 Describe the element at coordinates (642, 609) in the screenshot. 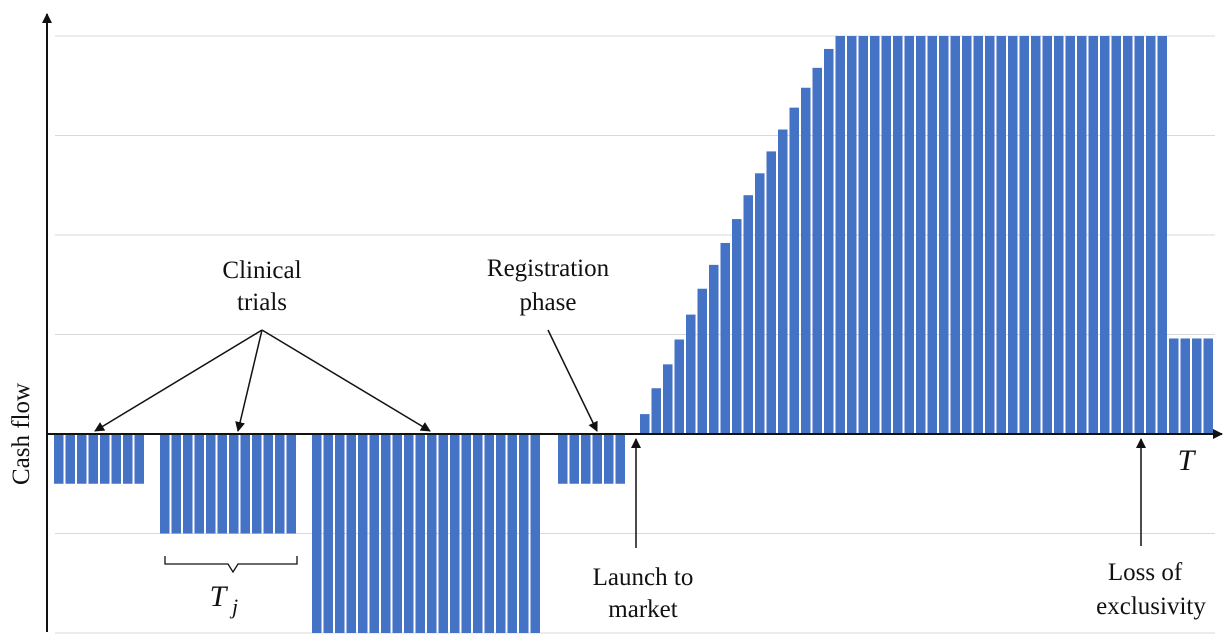

I see `annotation-launch-line-2: market` at that location.